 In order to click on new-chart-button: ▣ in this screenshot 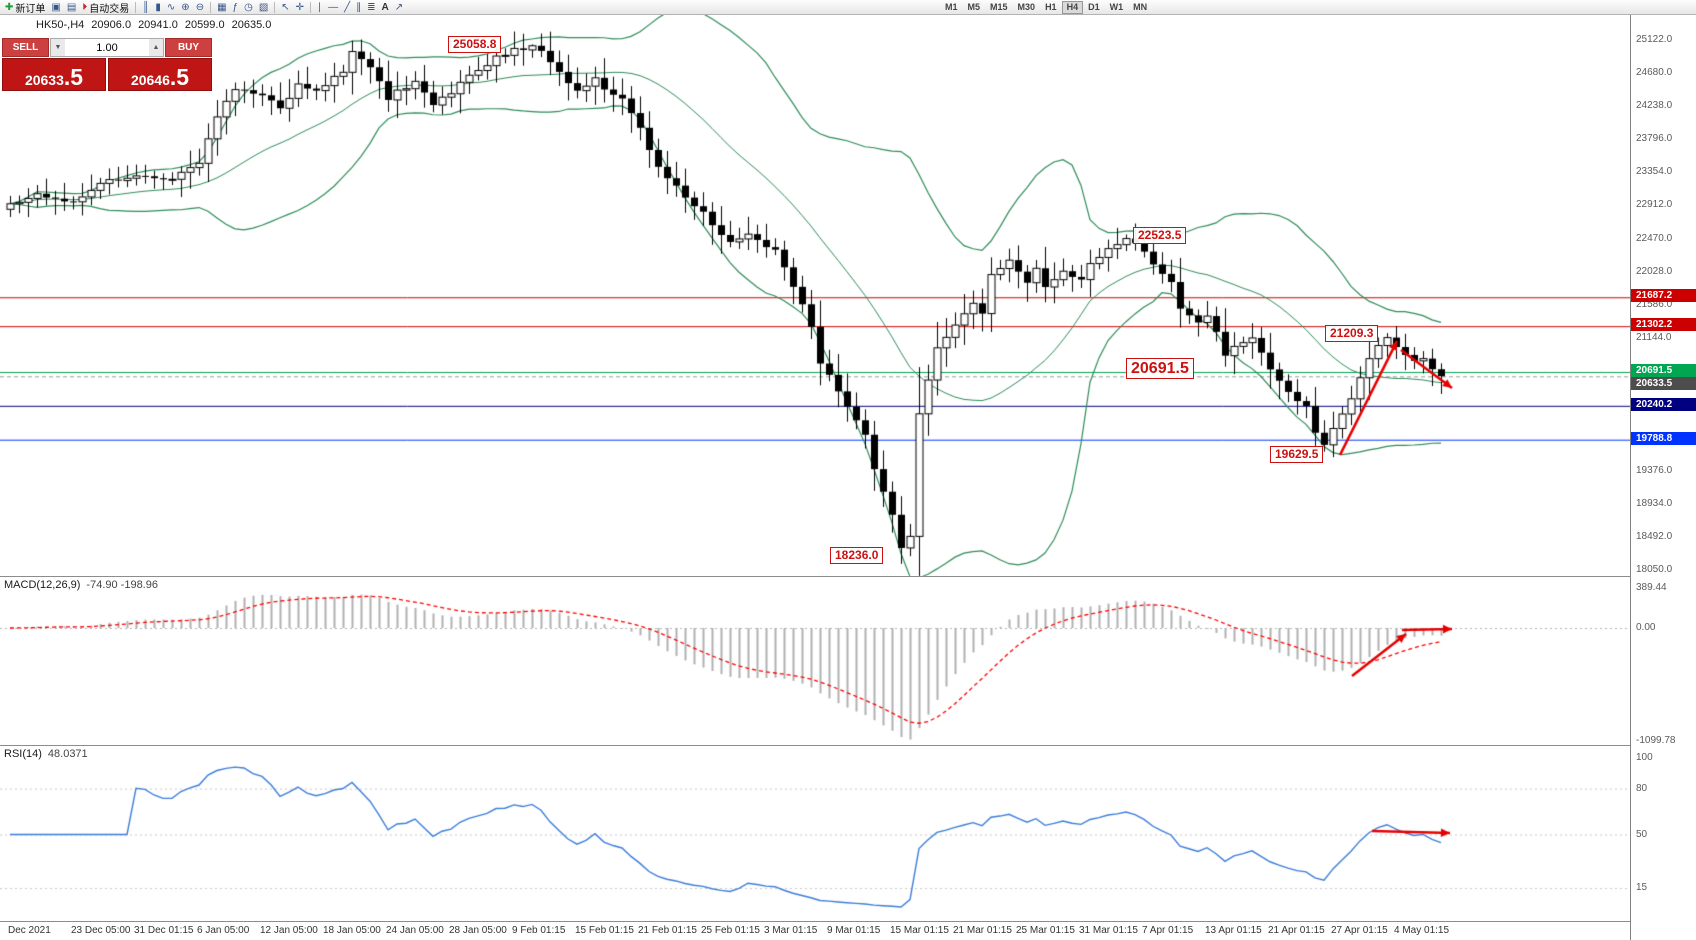, I will do `click(55, 7)`.